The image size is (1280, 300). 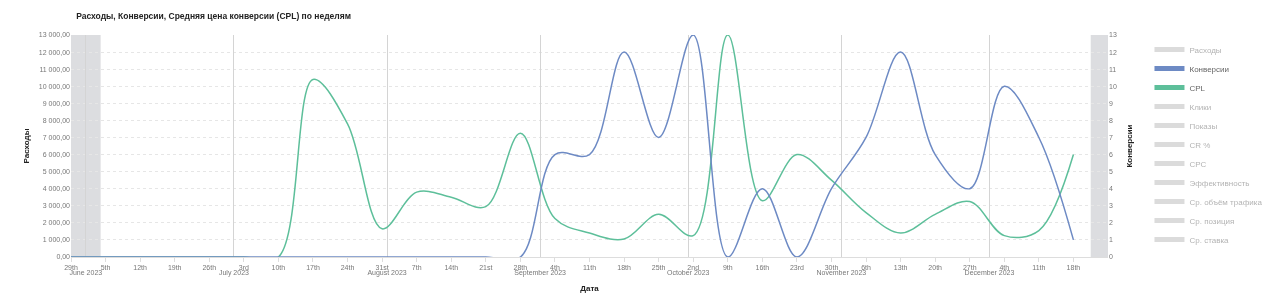 What do you see at coordinates (1205, 50) in the screenshot?
I see `legend-label: Расходы` at bounding box center [1205, 50].